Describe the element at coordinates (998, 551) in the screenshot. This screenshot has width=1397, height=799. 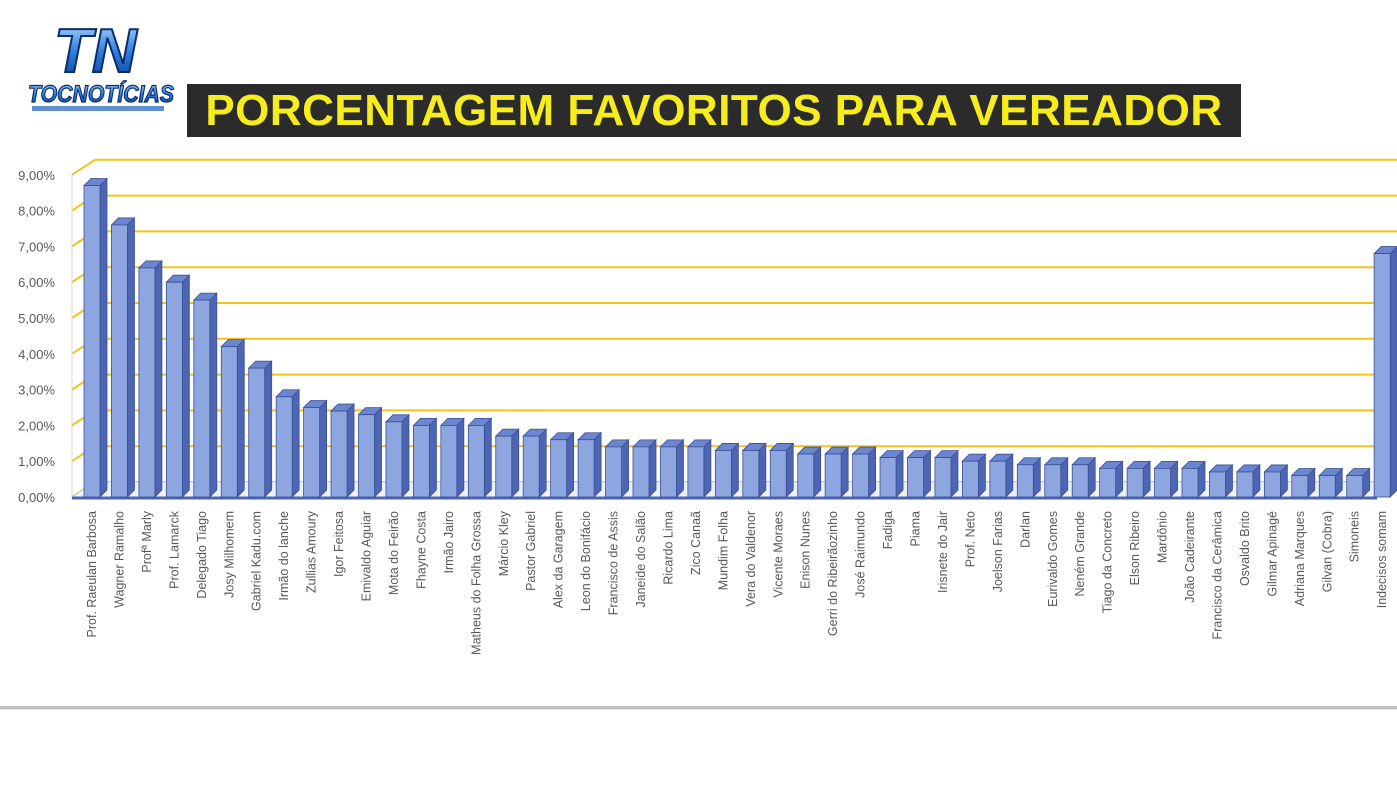
I see `category-label: Joelson Farias` at that location.